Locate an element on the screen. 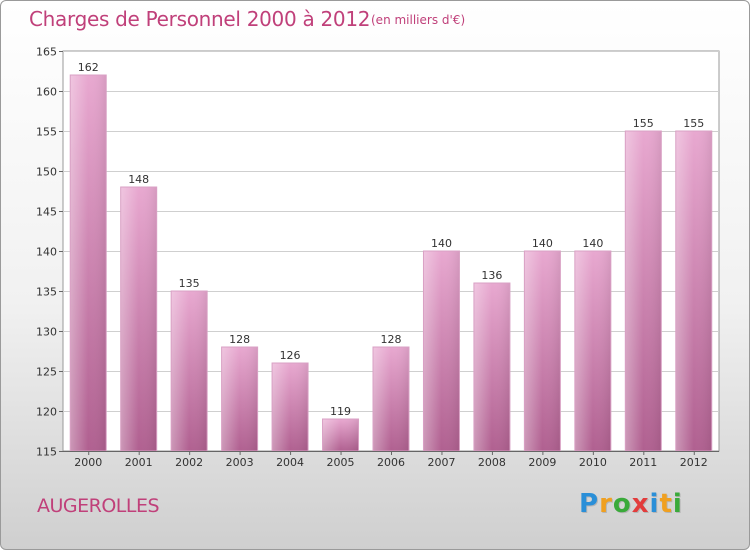 The width and height of the screenshot is (750, 550). x-tick-label: 2010 is located at coordinates (593, 462).